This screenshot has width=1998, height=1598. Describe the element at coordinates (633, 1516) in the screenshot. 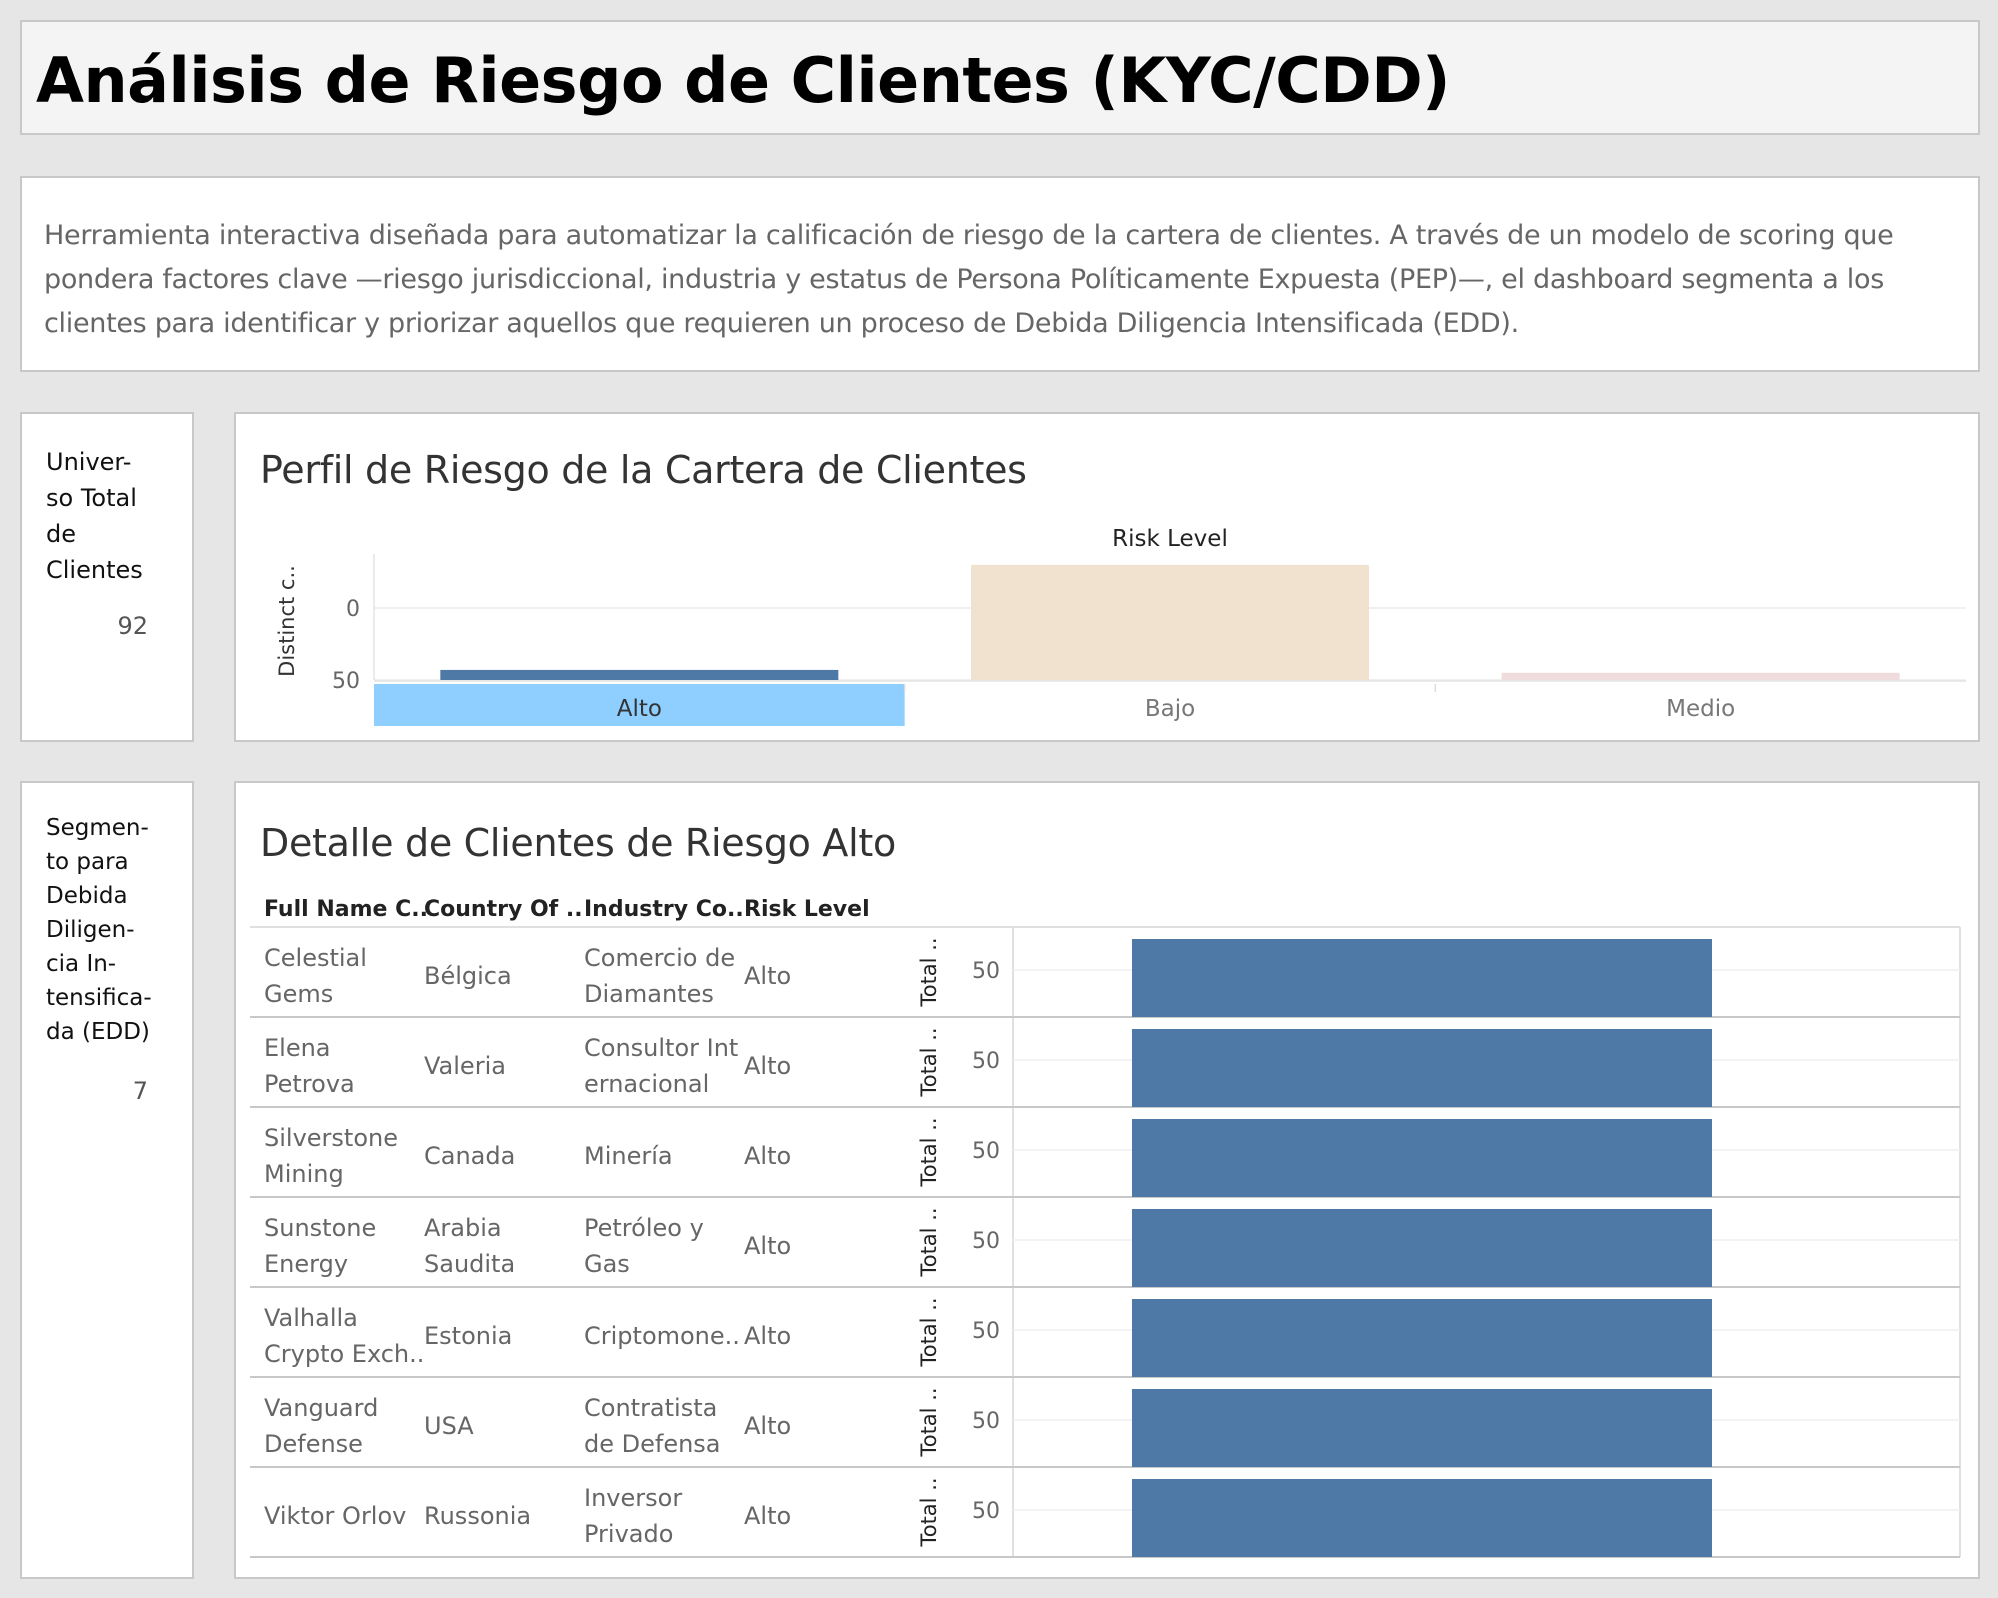

I see `industry-cell: Inversor Privado` at that location.